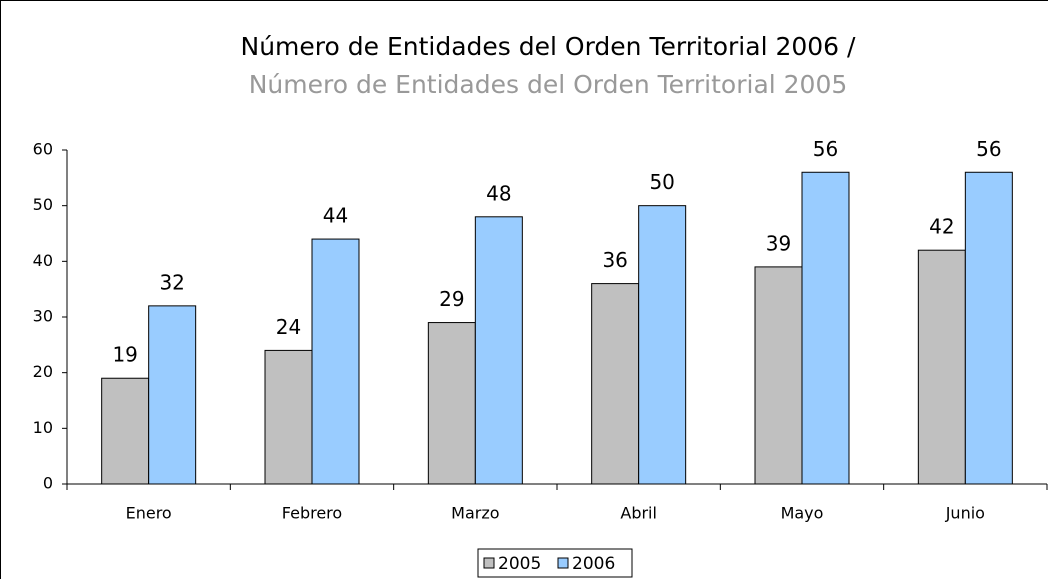  What do you see at coordinates (124, 355) in the screenshot?
I see `value-label: 19` at bounding box center [124, 355].